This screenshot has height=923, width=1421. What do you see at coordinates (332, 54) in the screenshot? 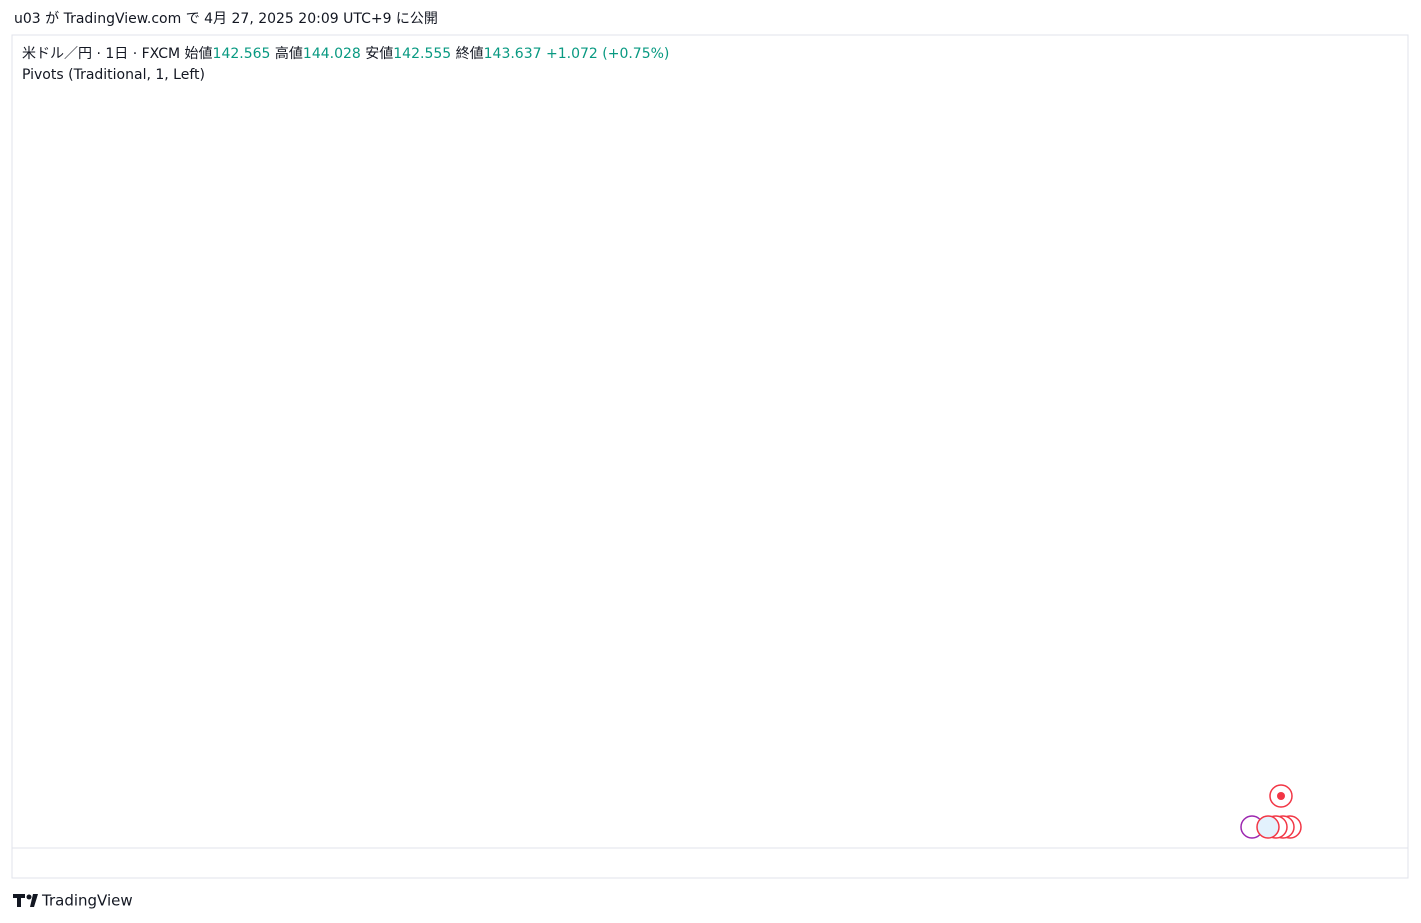
I see `high-value: 144.028` at bounding box center [332, 54].